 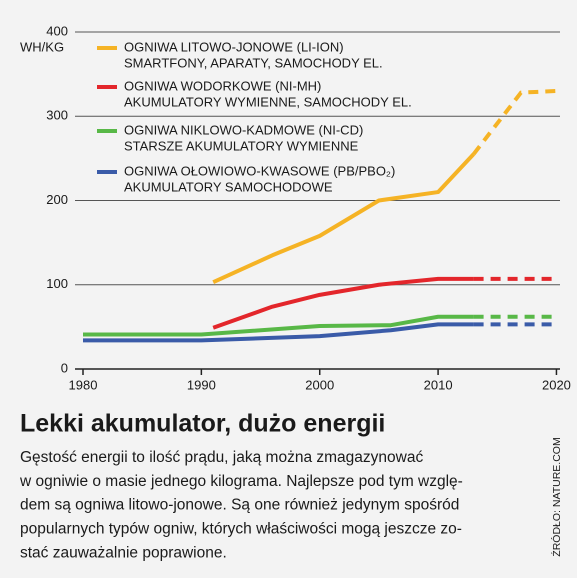 I want to click on x-tick-label: 2000, so click(x=319, y=384).